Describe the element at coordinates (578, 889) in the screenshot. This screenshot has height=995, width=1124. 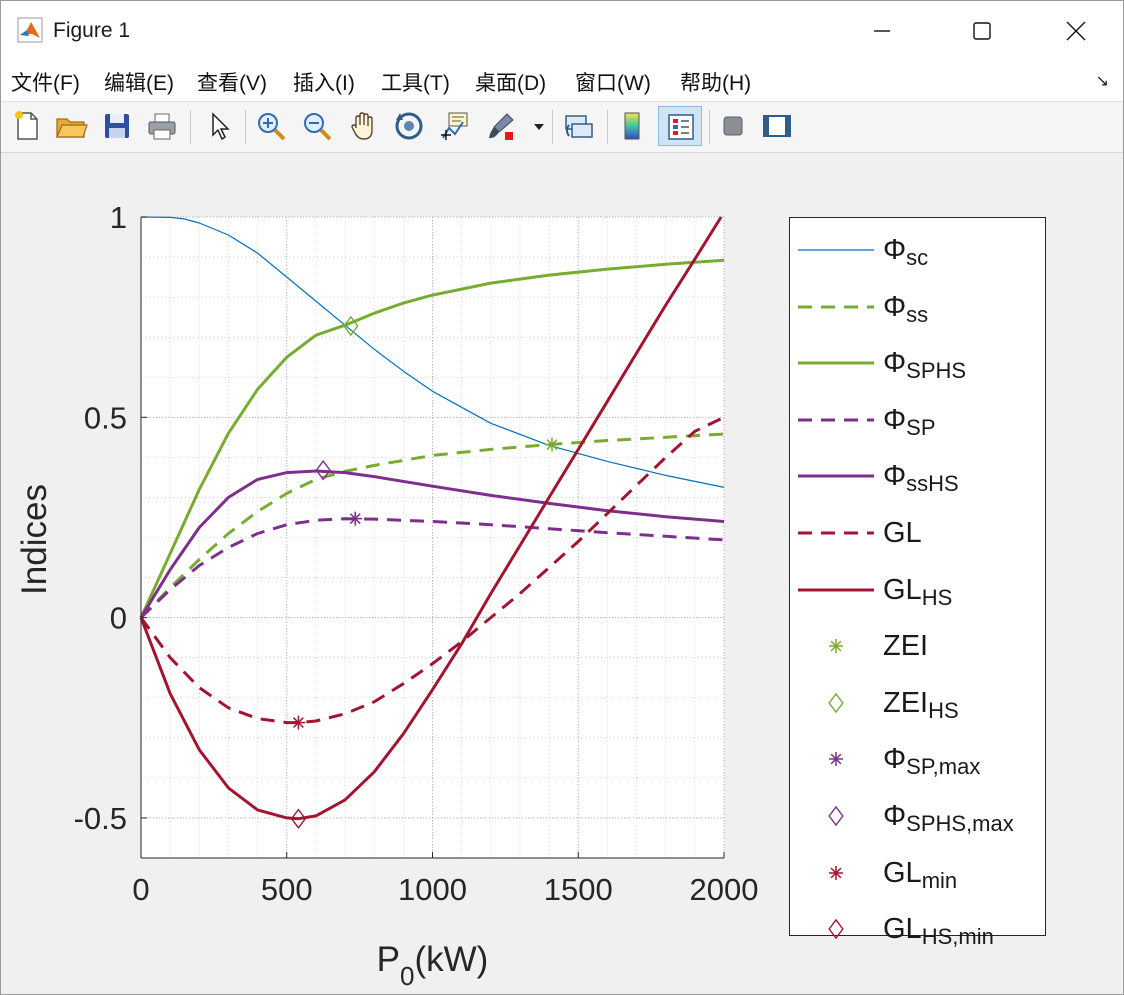
I see `x-tick-label: 1500` at that location.